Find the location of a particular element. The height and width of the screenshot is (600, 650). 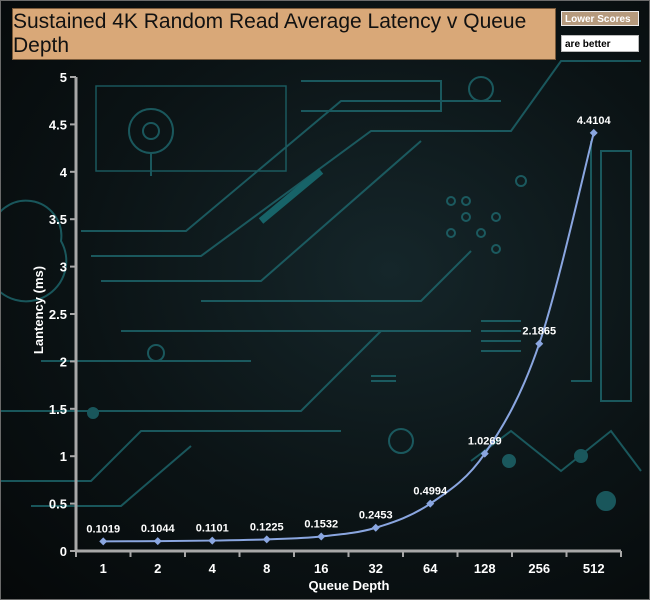

x-tick-label: 1 is located at coordinates (103, 568).